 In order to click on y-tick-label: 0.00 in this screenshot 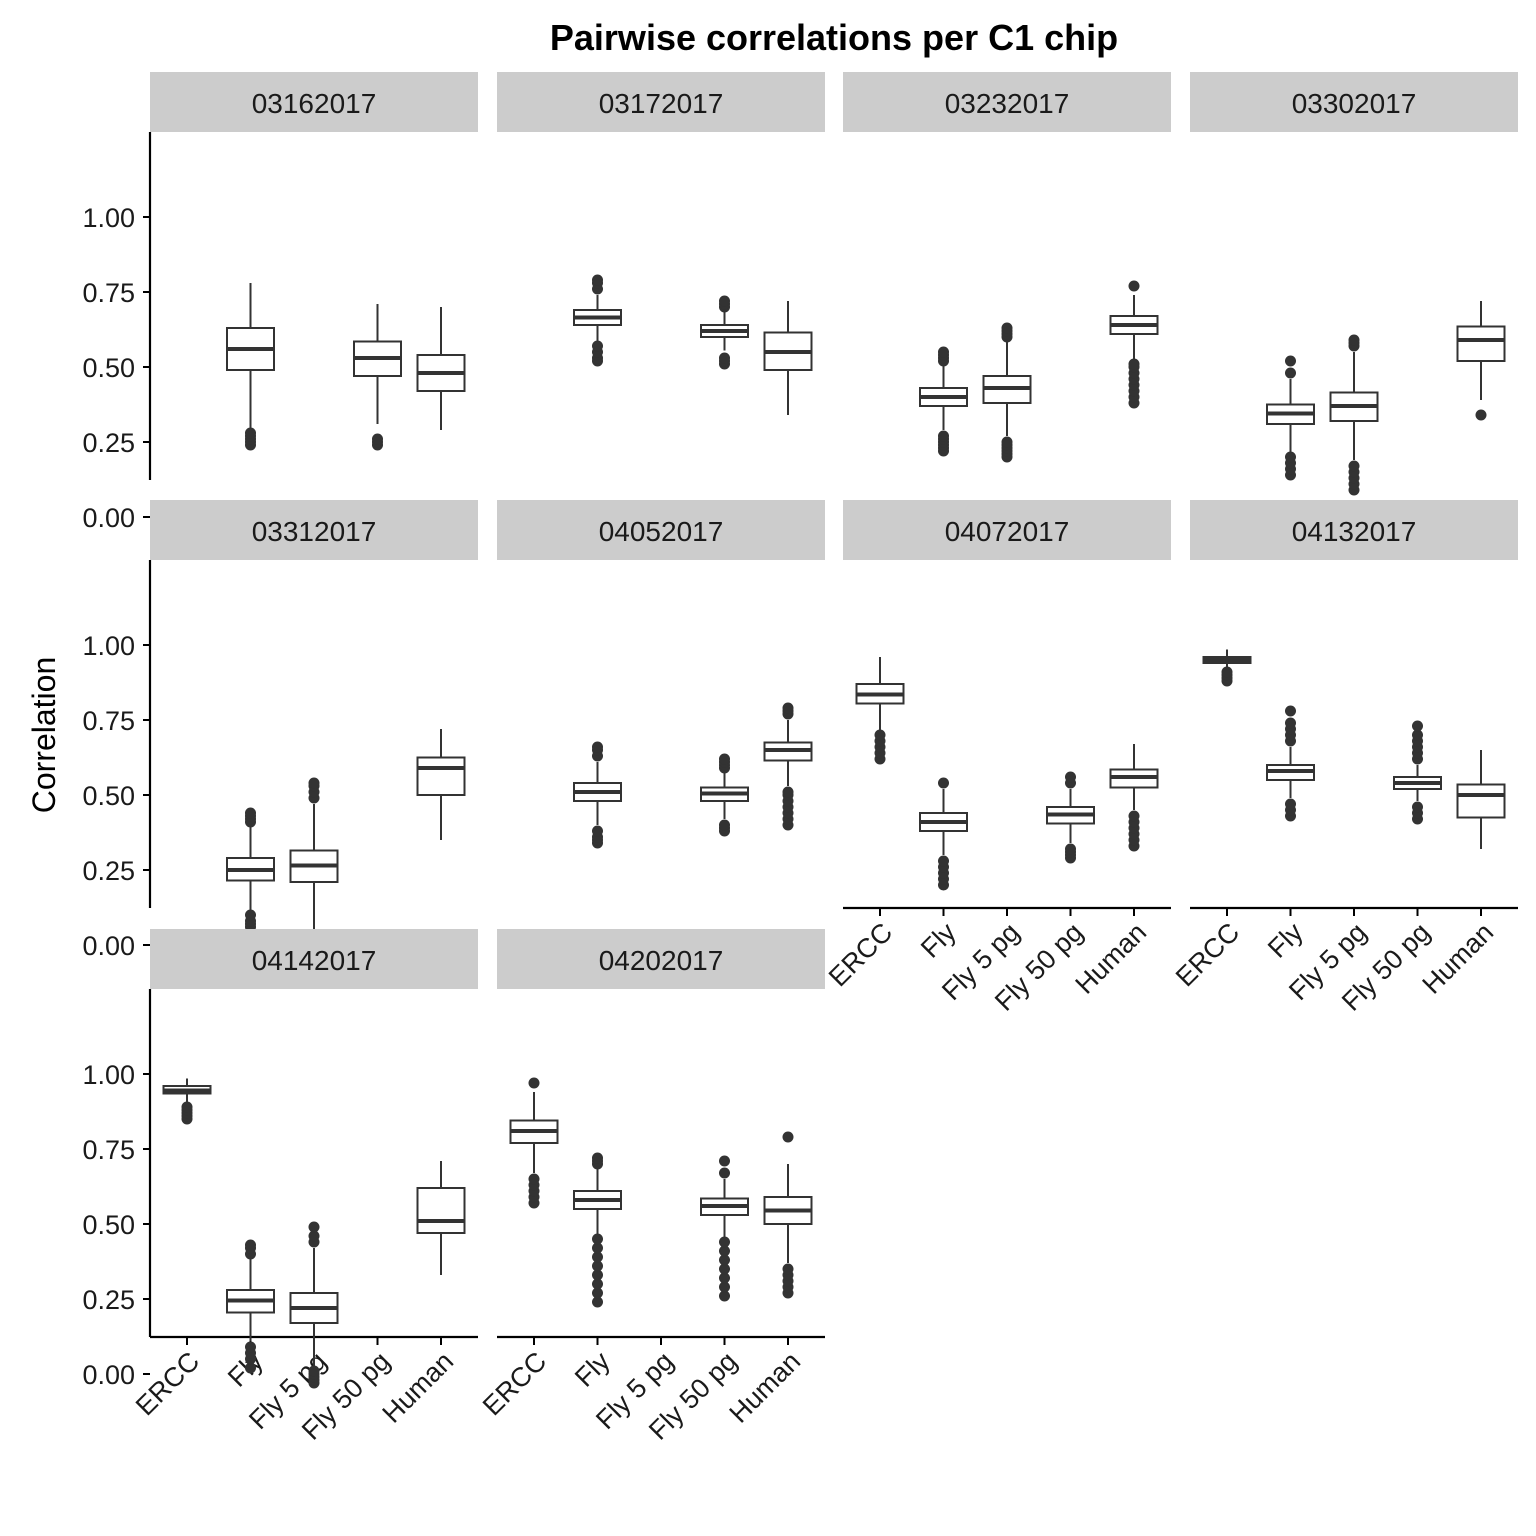, I will do `click(108, 946)`.